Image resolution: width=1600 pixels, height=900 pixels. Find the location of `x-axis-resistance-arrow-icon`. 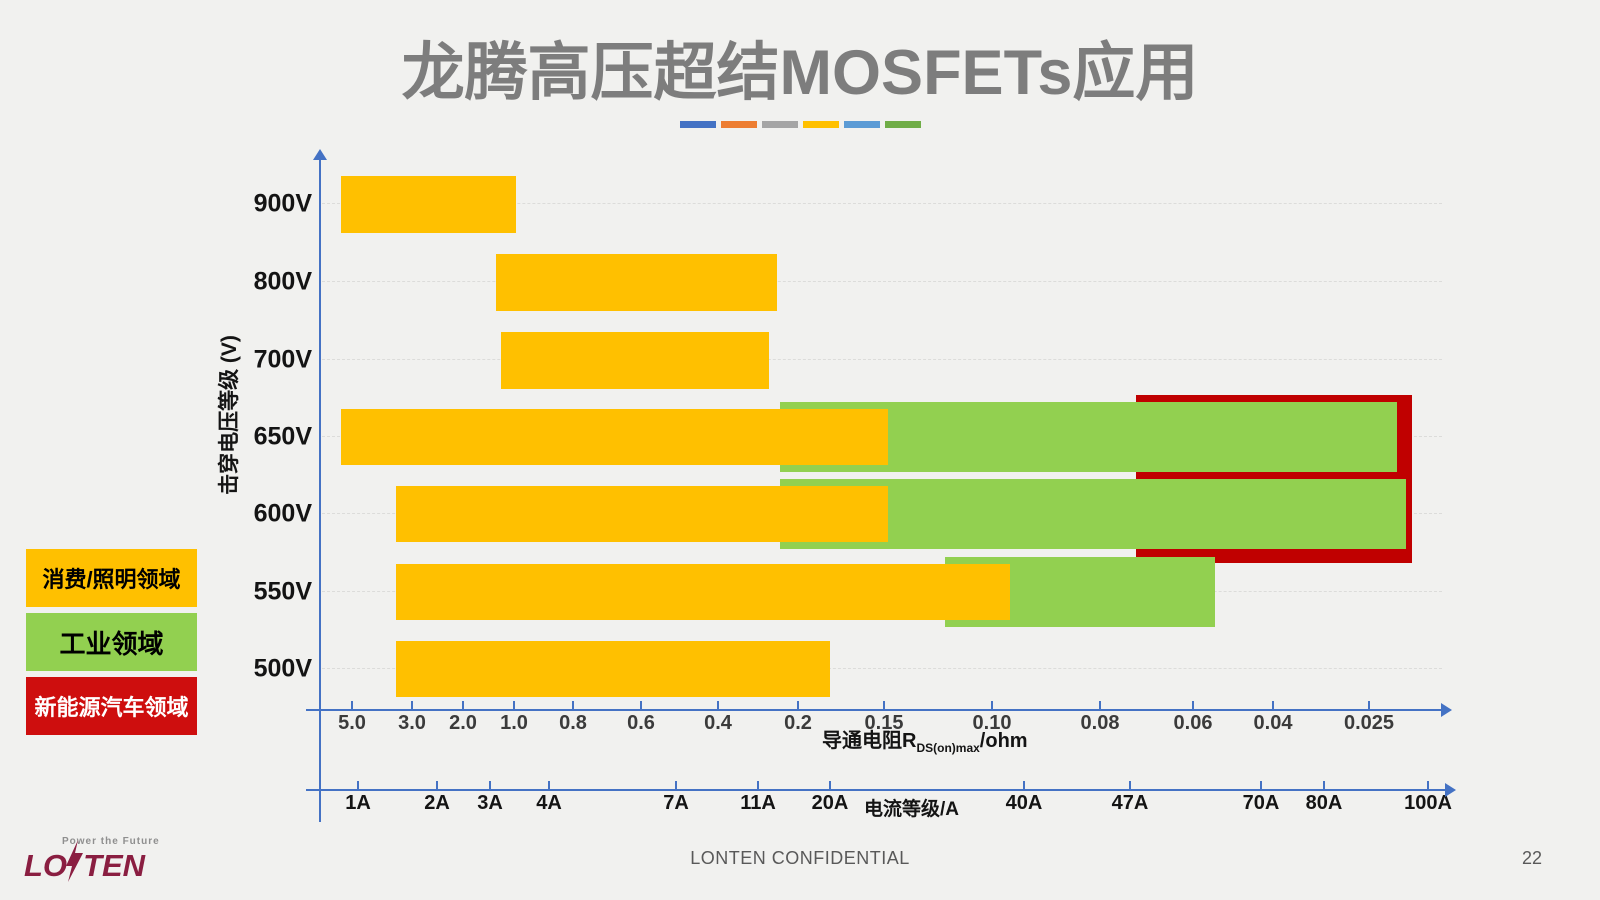

x-axis-resistance-arrow-icon is located at coordinates (1446, 710).